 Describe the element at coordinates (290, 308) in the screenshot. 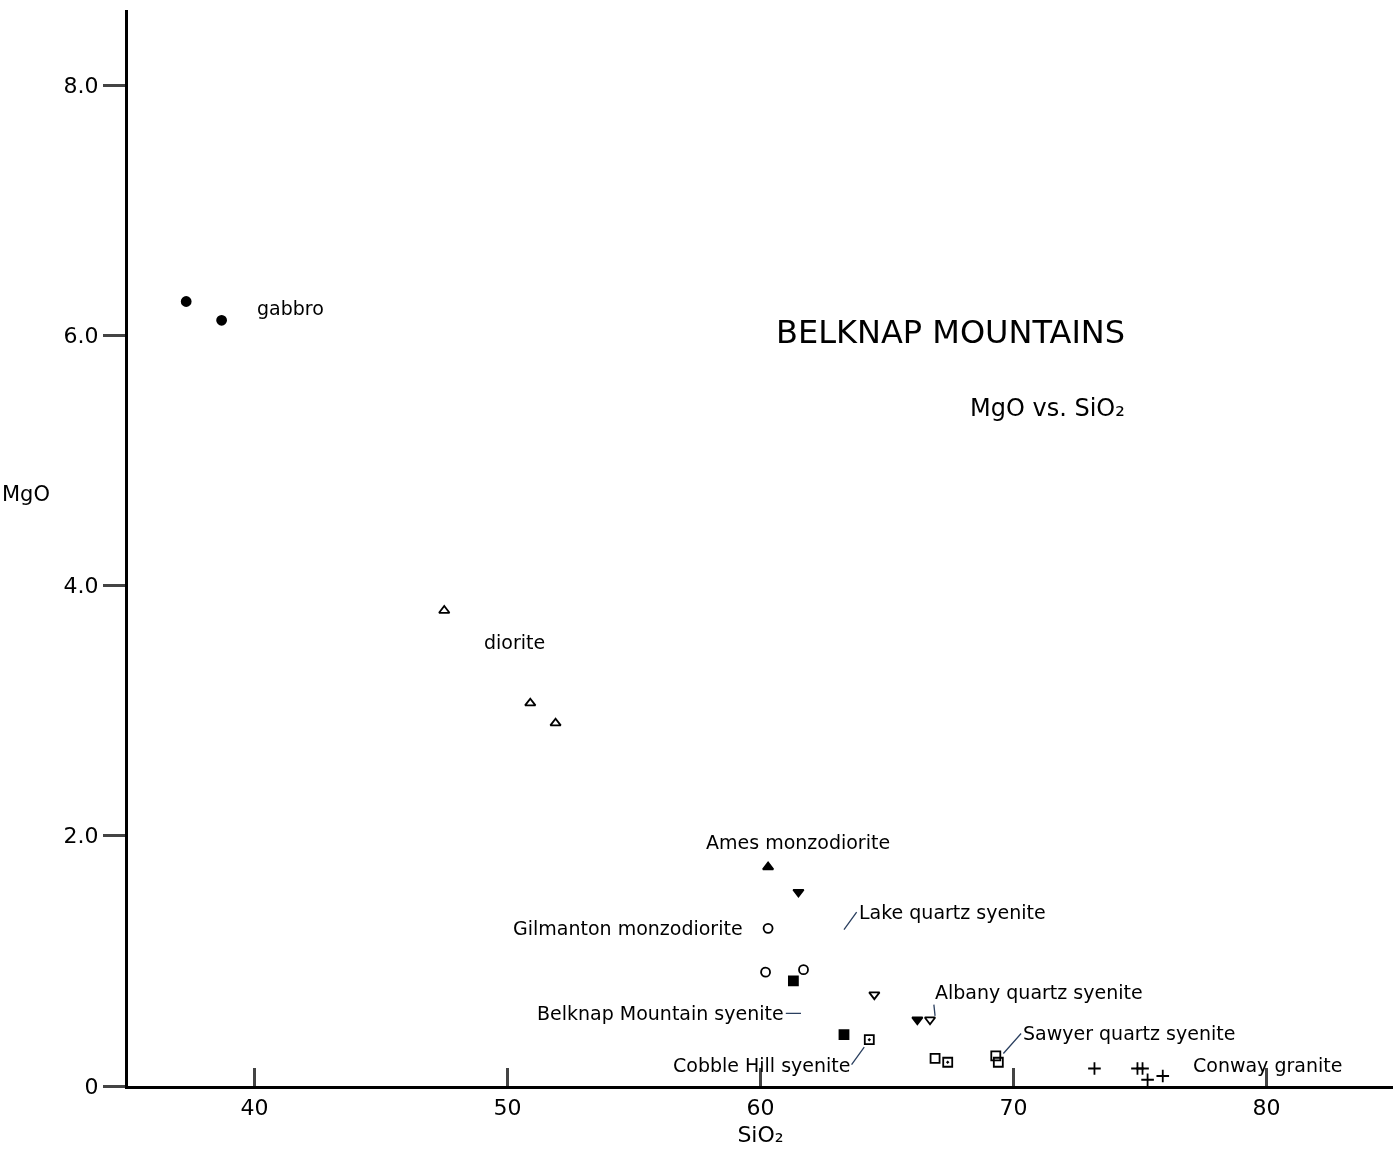

I see `series-label: gabbro` at that location.